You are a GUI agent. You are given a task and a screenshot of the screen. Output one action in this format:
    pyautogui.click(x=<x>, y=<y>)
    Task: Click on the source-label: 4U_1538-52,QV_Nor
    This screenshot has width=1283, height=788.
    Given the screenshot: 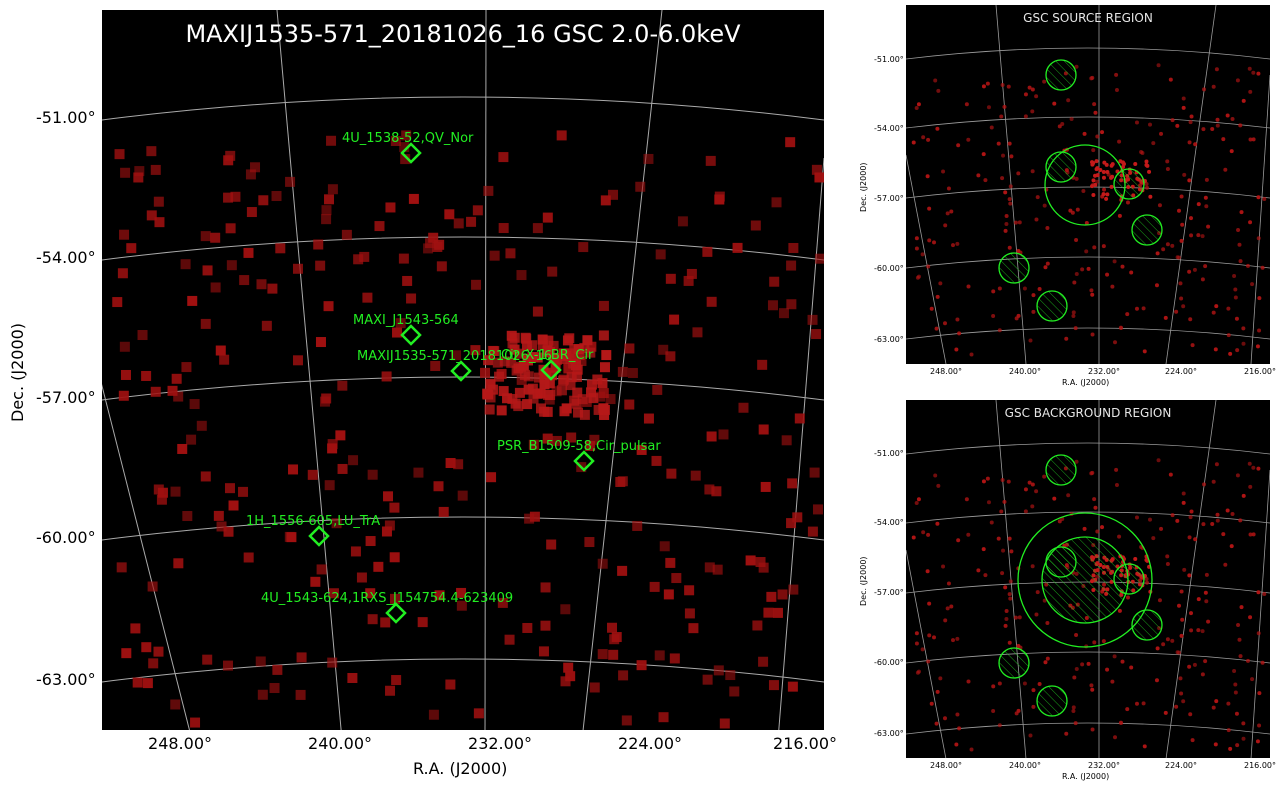 What is the action you would take?
    pyautogui.click(x=408, y=138)
    